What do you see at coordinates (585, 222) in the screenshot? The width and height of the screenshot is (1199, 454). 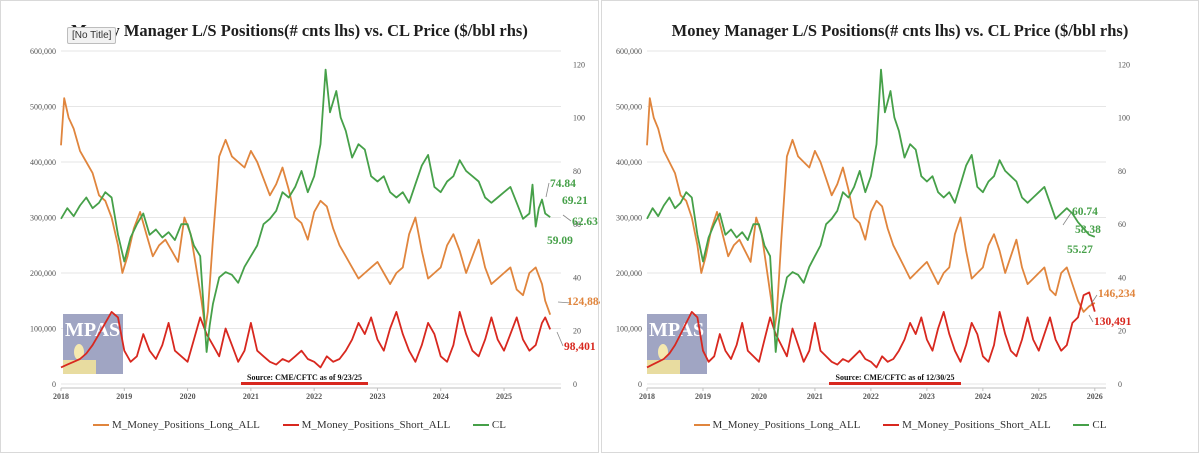 I see `data-label: 62.63` at bounding box center [585, 222].